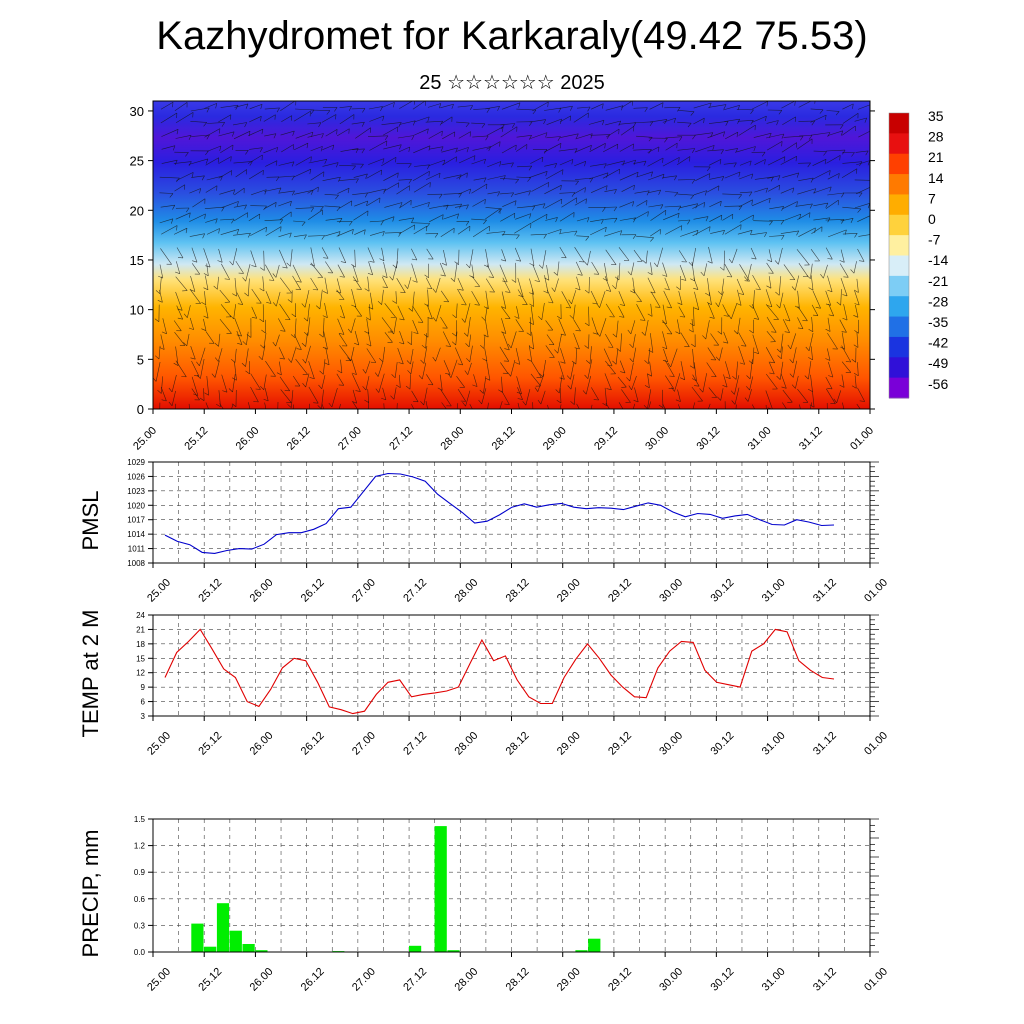 Image resolution: width=1024 pixels, height=1024 pixels. What do you see at coordinates (466, 980) in the screenshot?
I see `x-tick-label: 28.00` at bounding box center [466, 980].